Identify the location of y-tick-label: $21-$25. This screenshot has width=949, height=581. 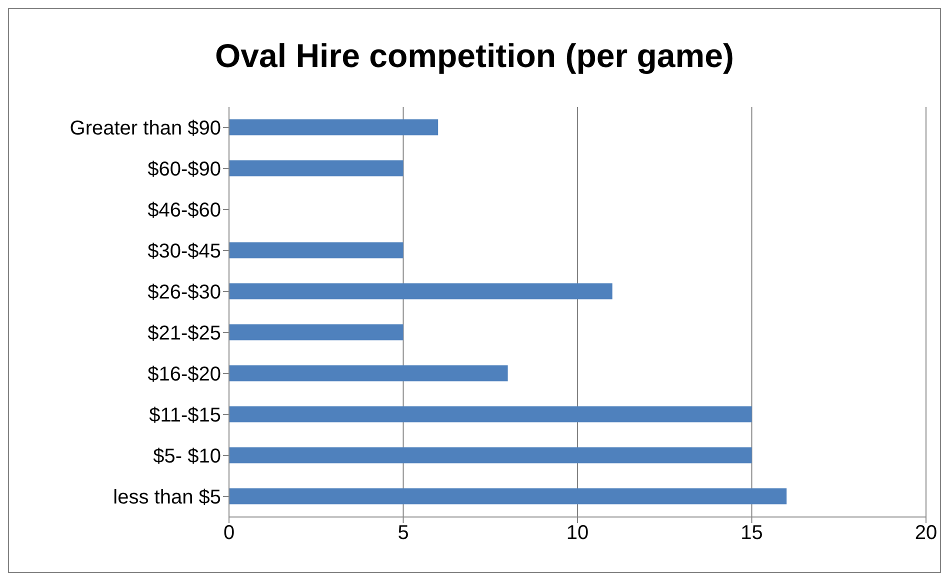
(184, 333).